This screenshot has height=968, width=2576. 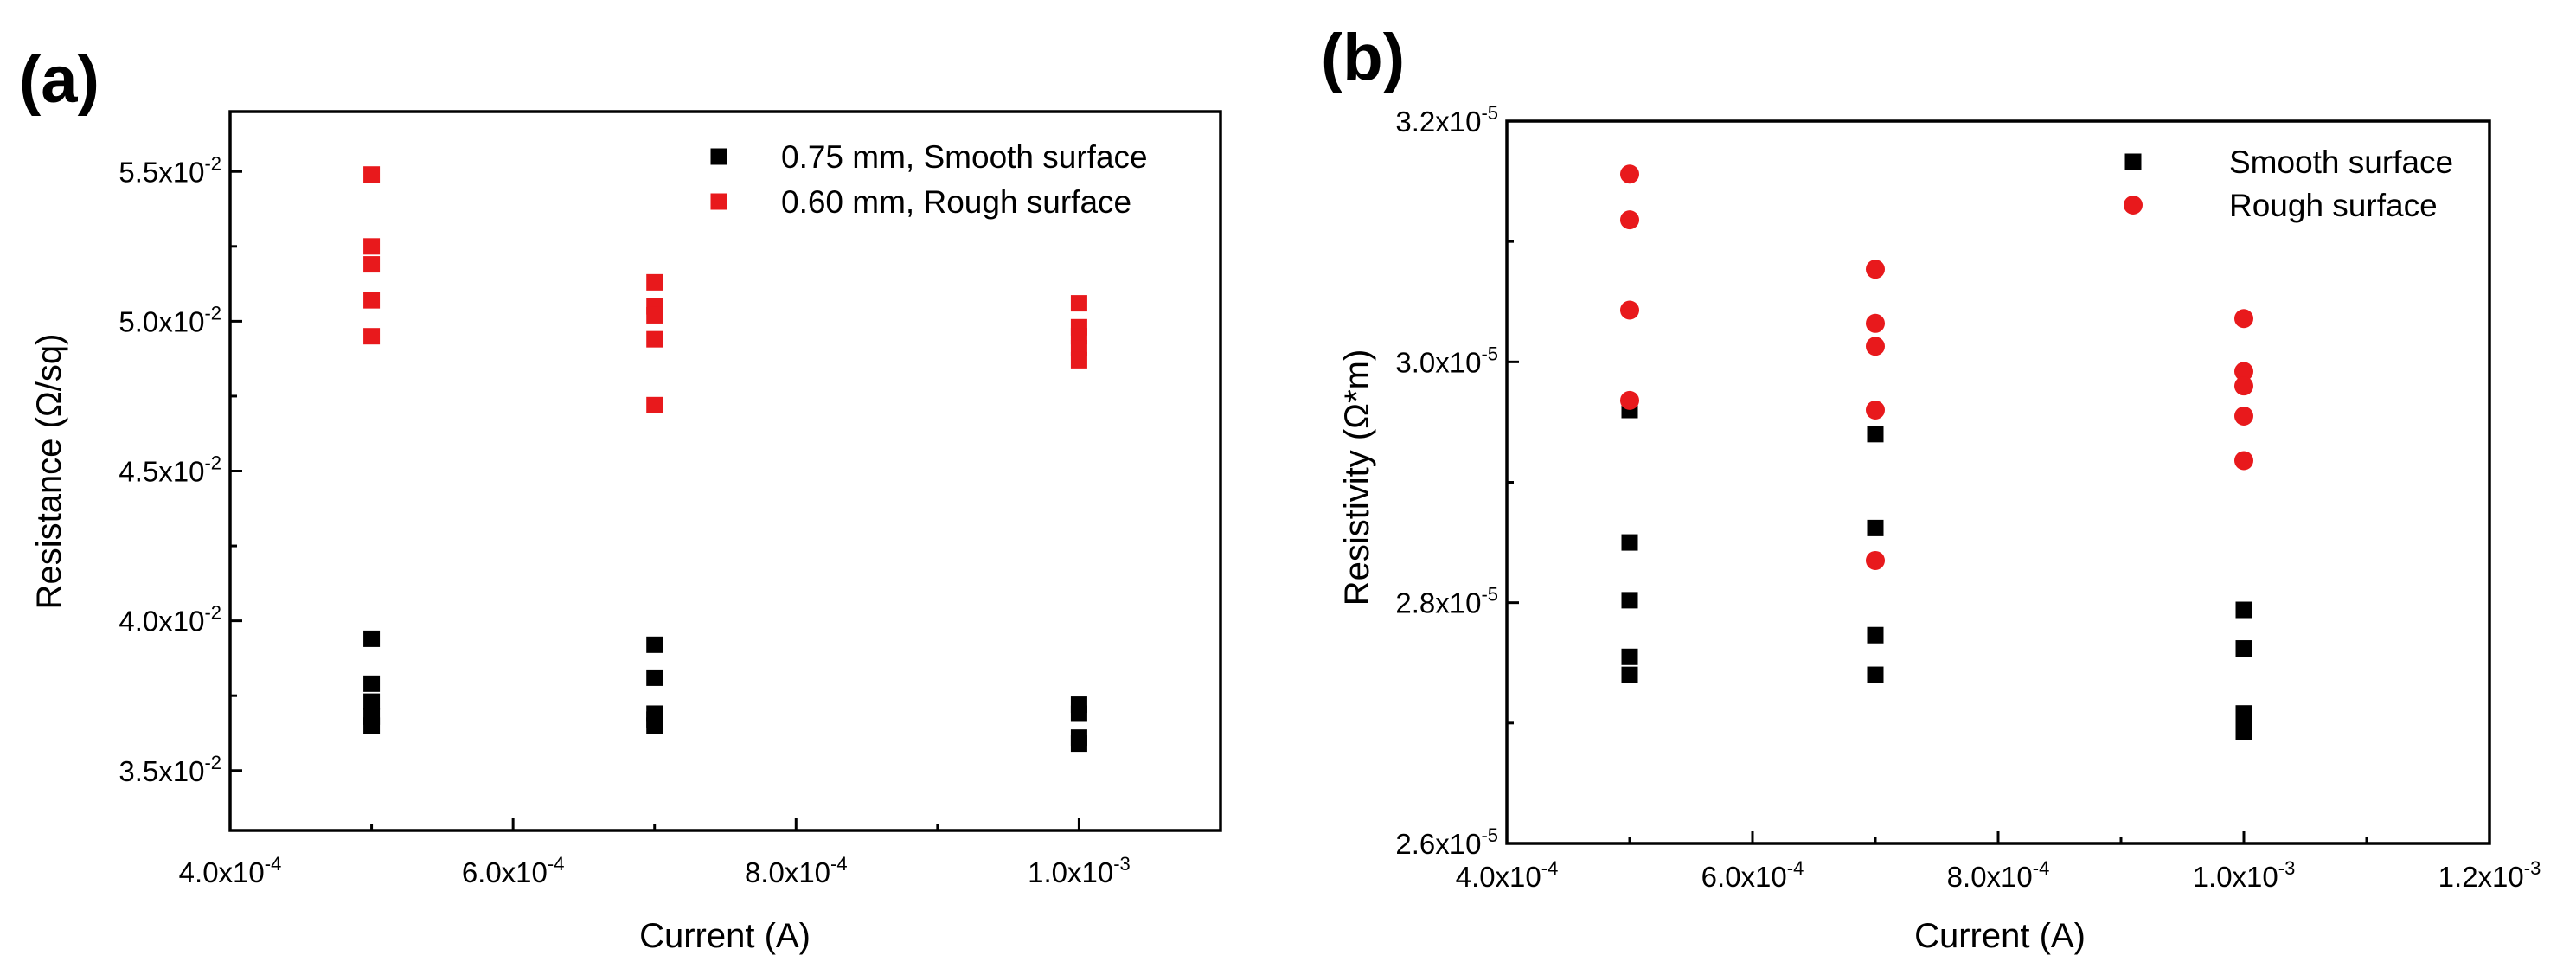 I want to click on x-tick-label: 1.2x10⁻³, so click(x=2489, y=875).